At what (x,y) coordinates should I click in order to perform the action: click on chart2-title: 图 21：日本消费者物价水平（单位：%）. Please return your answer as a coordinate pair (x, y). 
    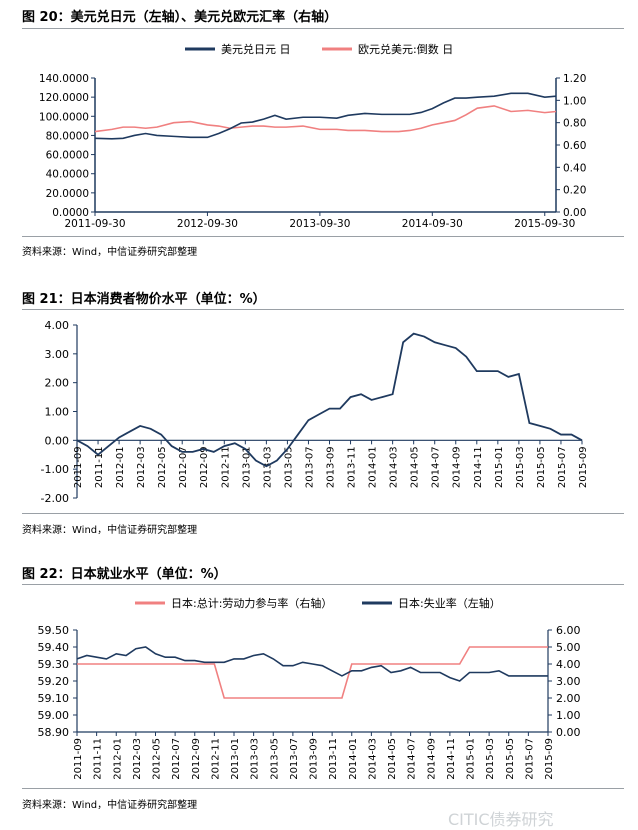
    Looking at the image, I should click on (144, 299).